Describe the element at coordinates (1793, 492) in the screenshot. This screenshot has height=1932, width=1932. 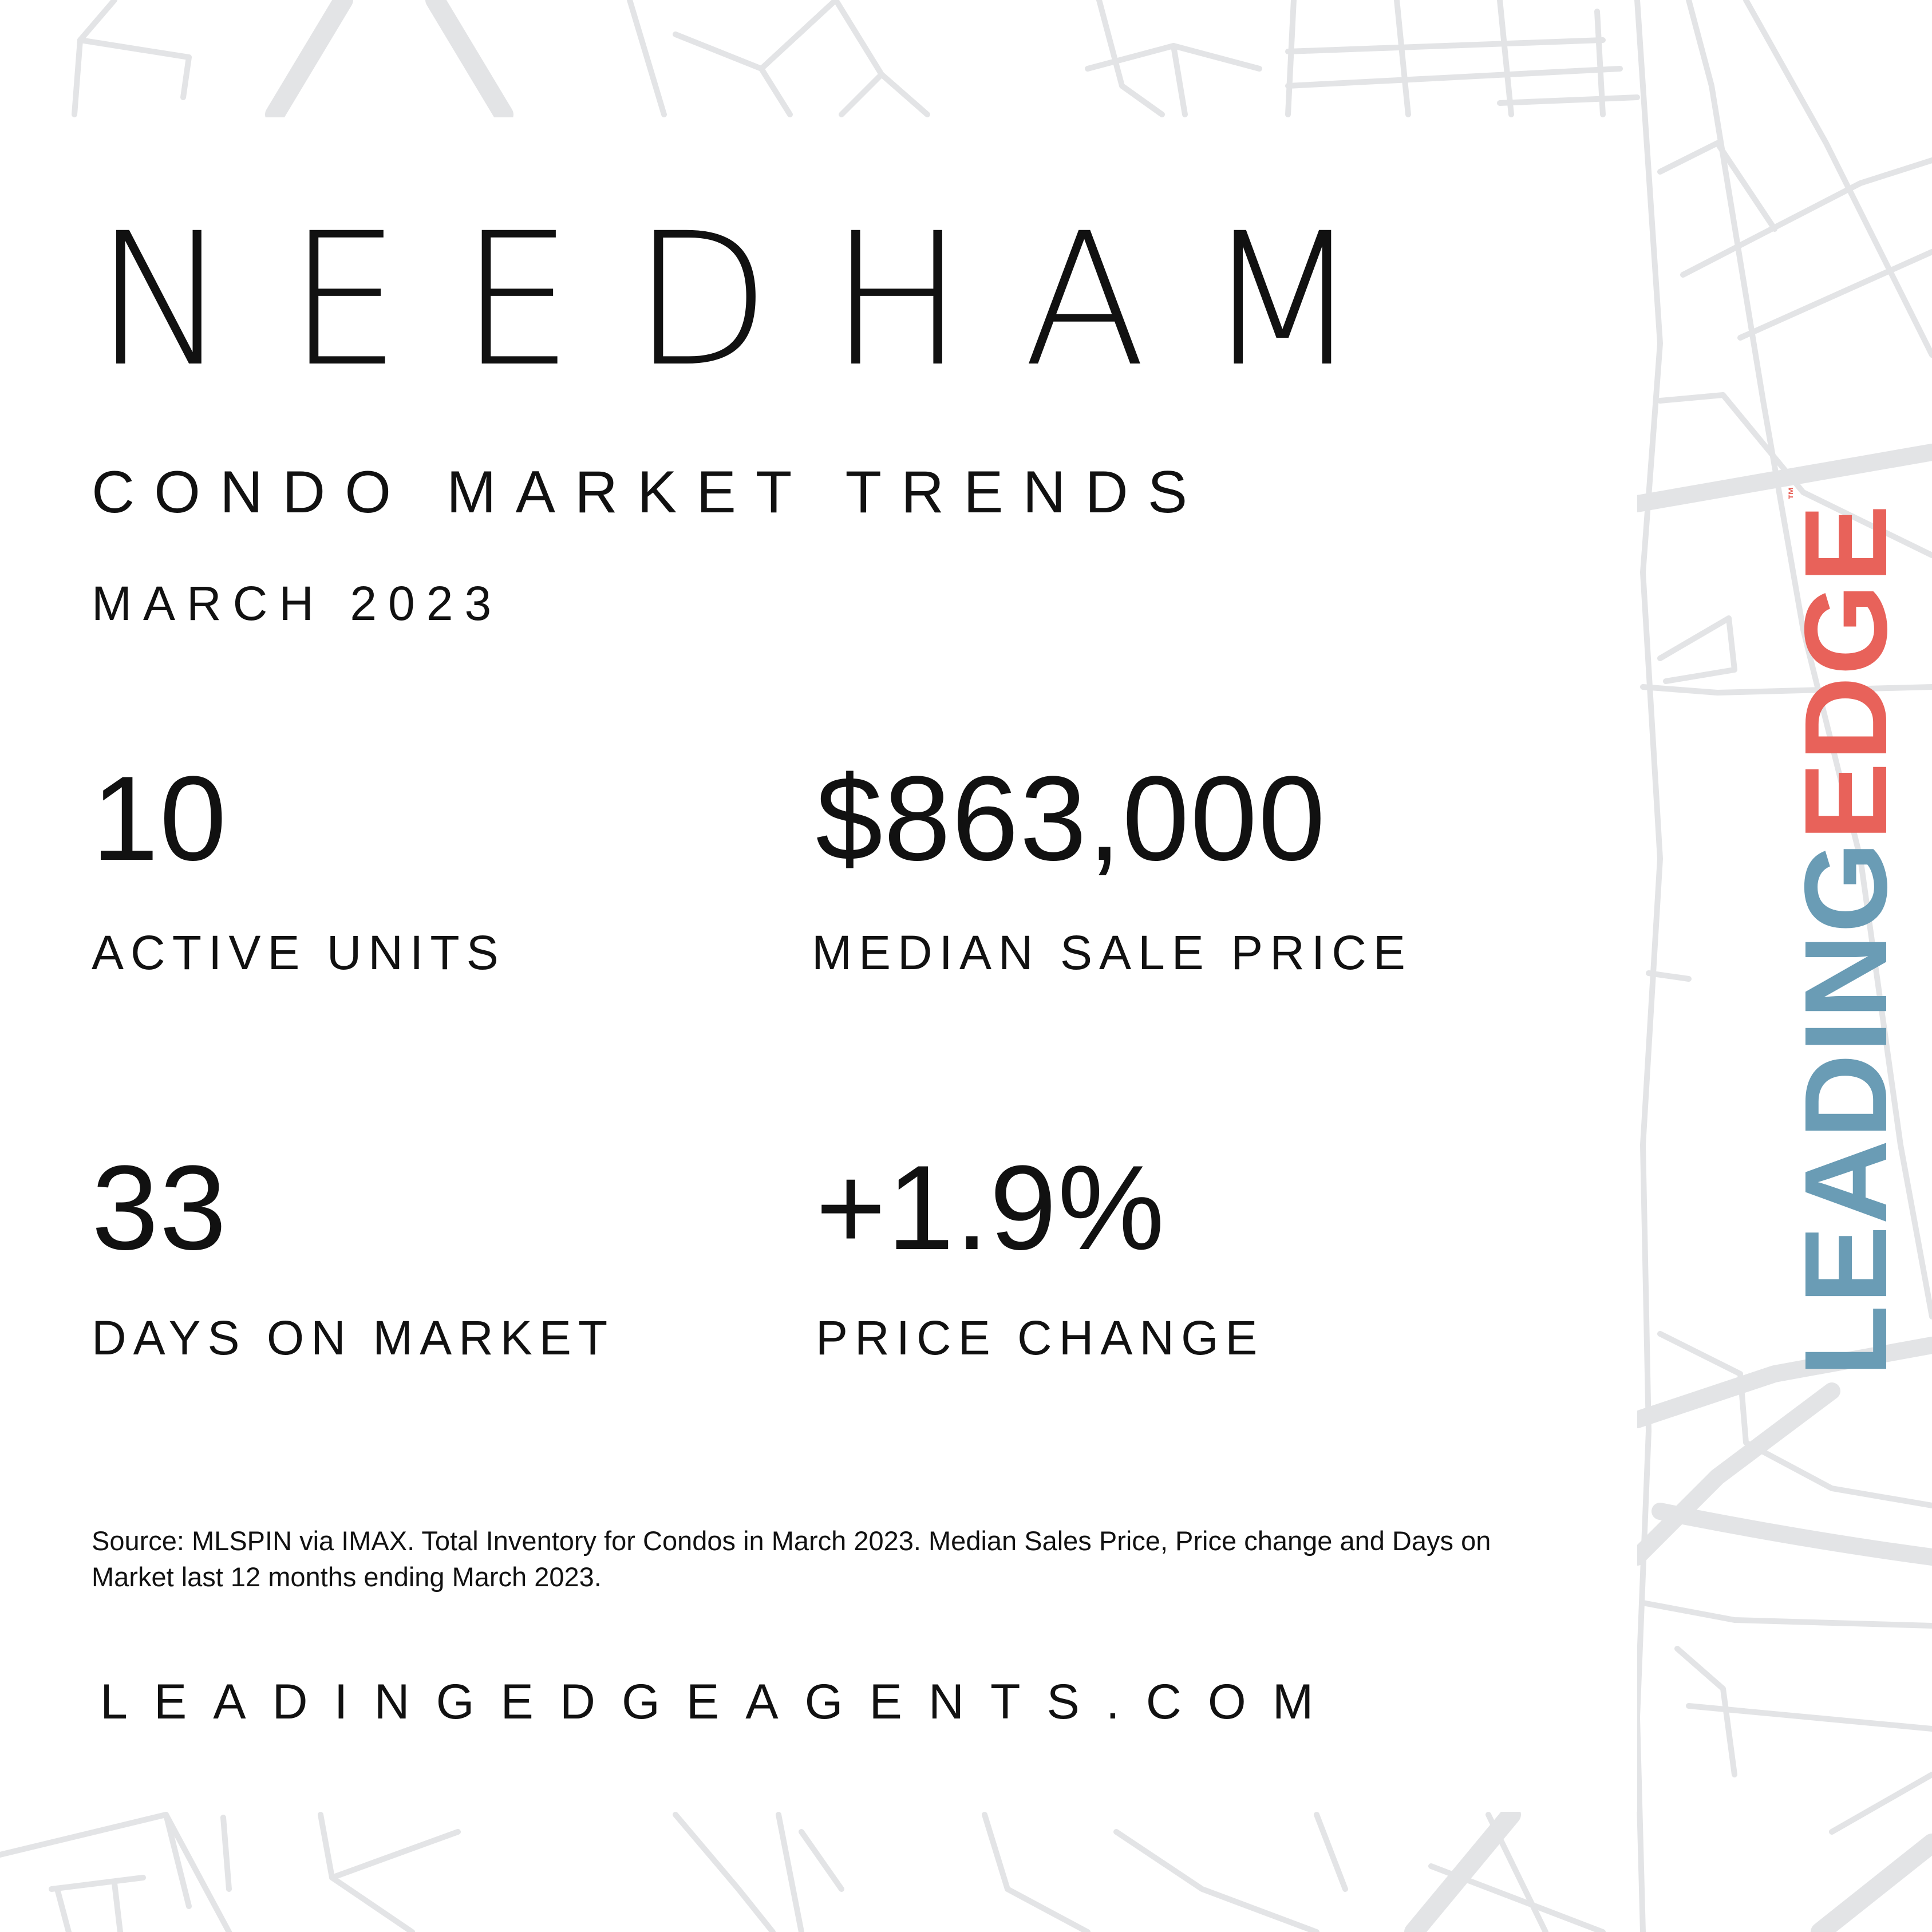
I see `trademark-mark: ™` at that location.